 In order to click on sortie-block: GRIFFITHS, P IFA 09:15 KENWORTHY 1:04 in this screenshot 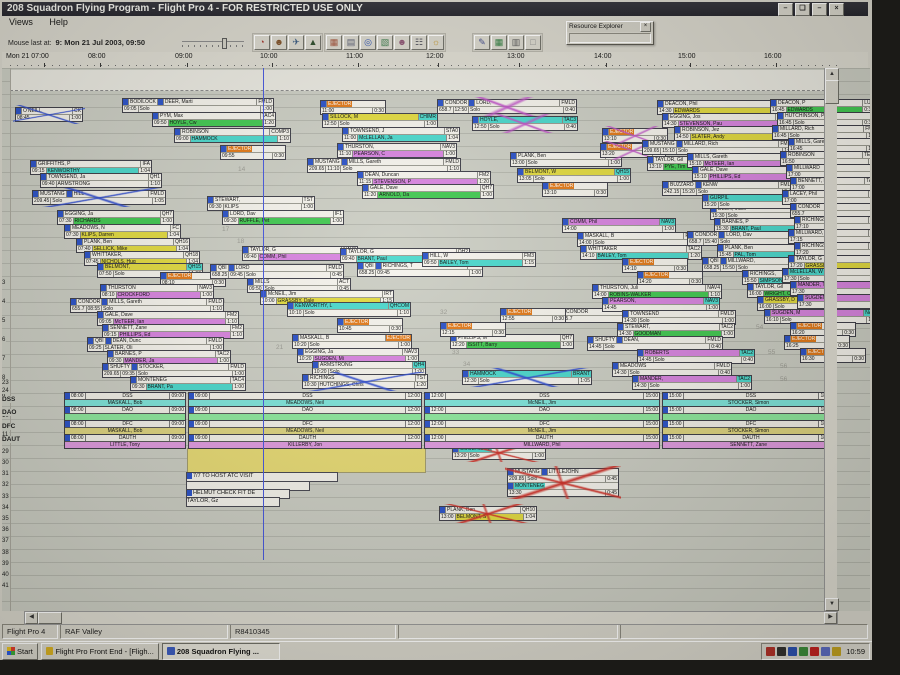, I will do `click(91, 167)`.